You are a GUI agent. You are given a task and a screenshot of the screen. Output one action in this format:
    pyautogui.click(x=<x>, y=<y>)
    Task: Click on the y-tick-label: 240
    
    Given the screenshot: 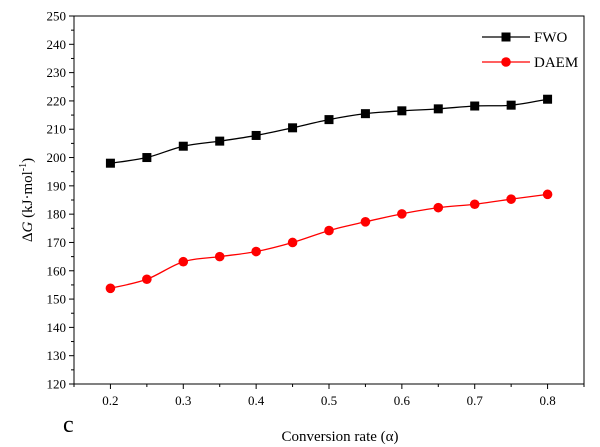 What is the action you would take?
    pyautogui.click(x=57, y=44)
    